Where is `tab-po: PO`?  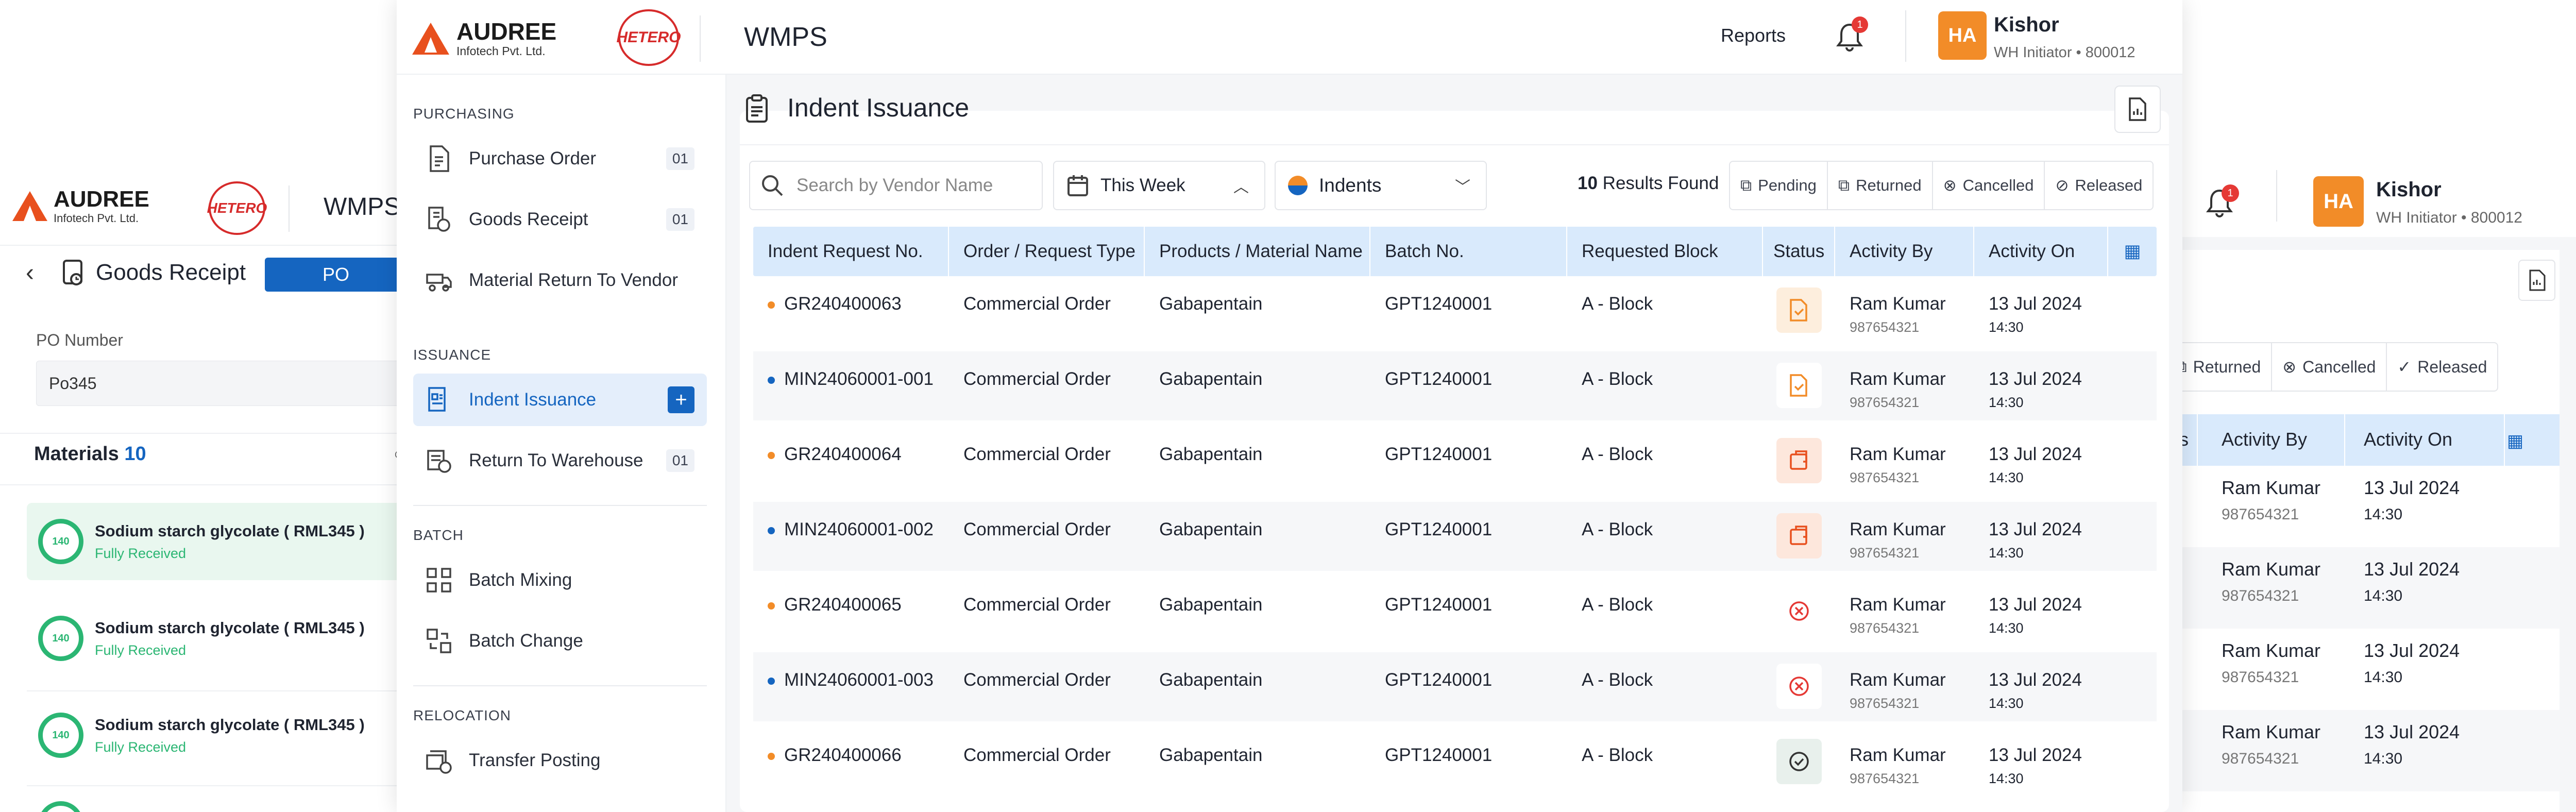
tab-po: PO is located at coordinates (336, 275).